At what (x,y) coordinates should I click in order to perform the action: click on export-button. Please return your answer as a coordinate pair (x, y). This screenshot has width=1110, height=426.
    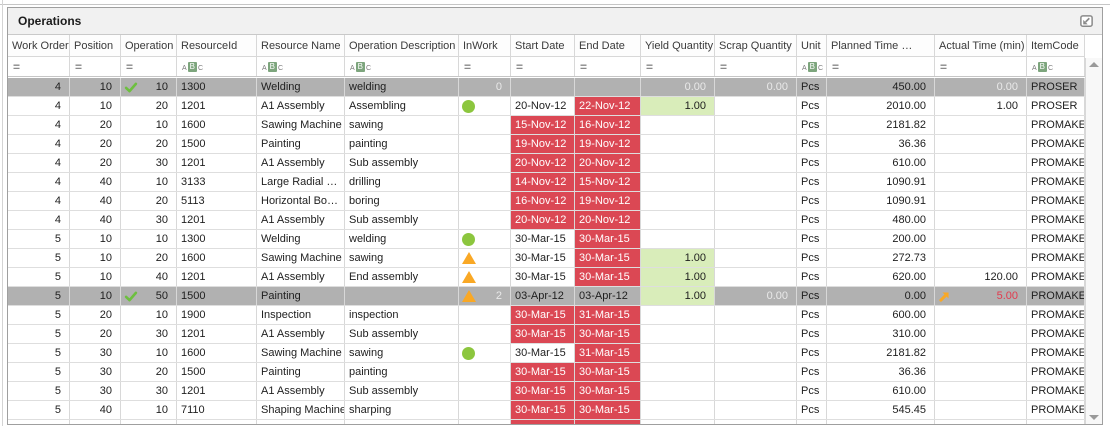
    Looking at the image, I should click on (1086, 21).